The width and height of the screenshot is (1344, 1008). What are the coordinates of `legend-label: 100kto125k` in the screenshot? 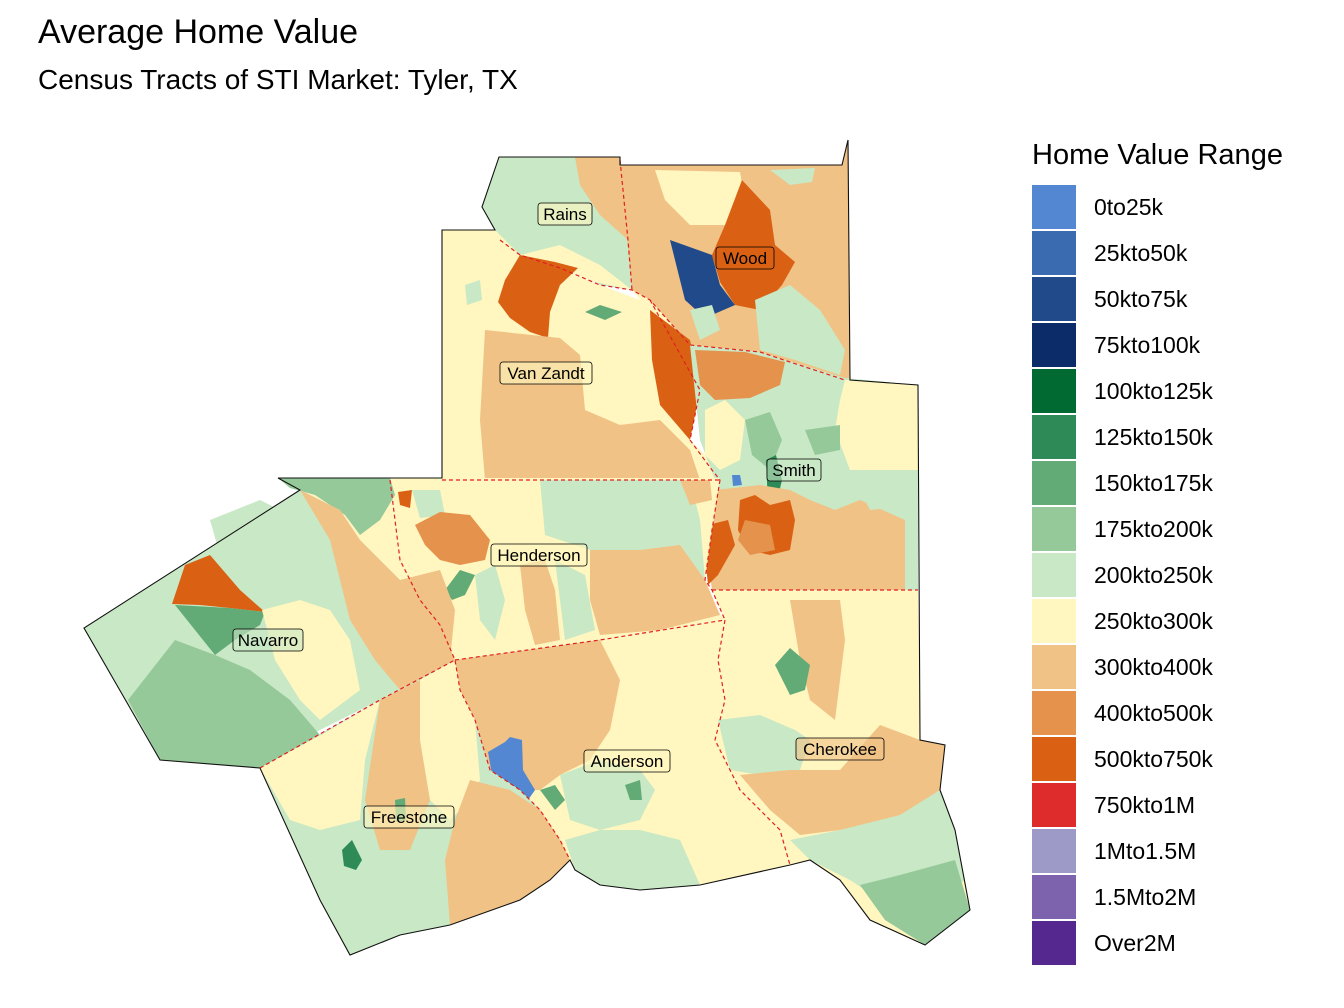 It's located at (1153, 390).